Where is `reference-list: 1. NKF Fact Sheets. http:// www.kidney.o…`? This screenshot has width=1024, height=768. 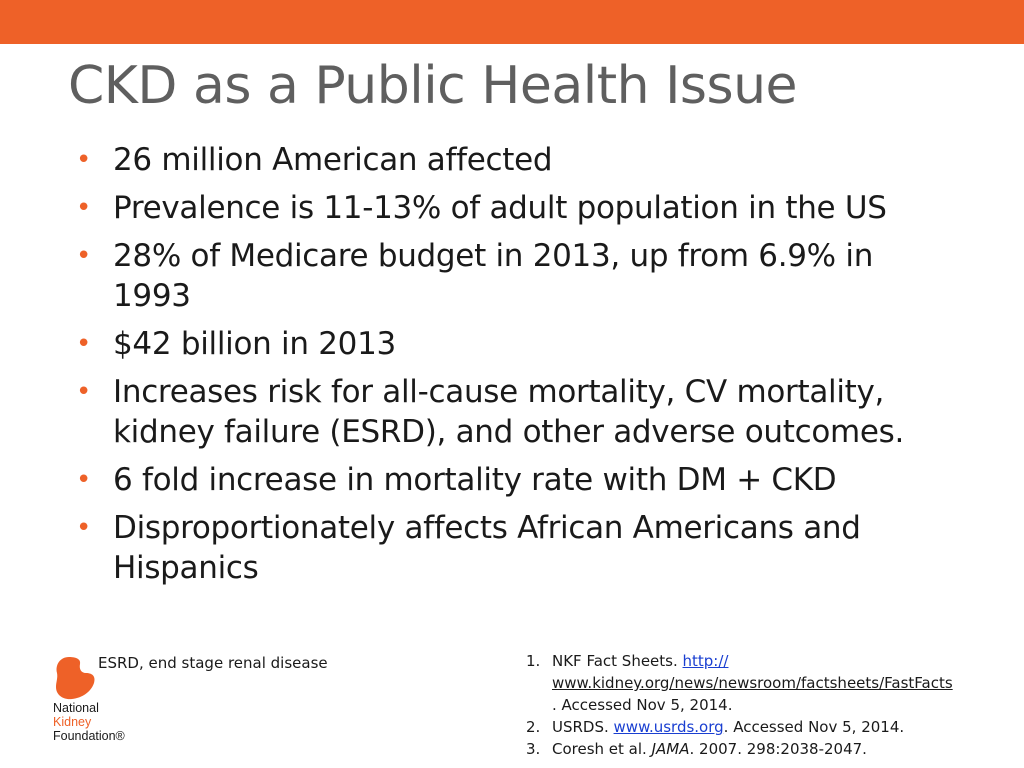
reference-list: 1. NKF Fact Sheets. http:// www.kidney.o… is located at coordinates (761, 705).